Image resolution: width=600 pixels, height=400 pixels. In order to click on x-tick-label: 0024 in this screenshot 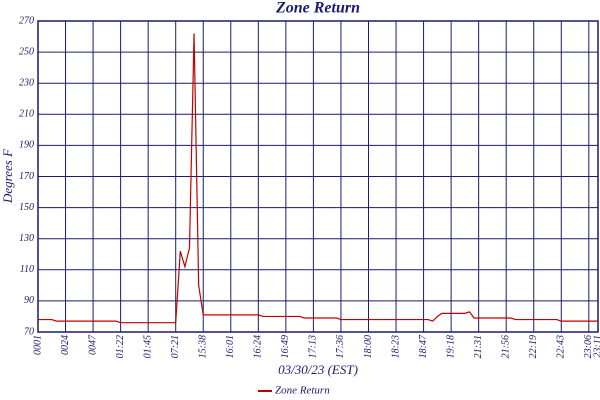, I will do `click(65, 345)`.